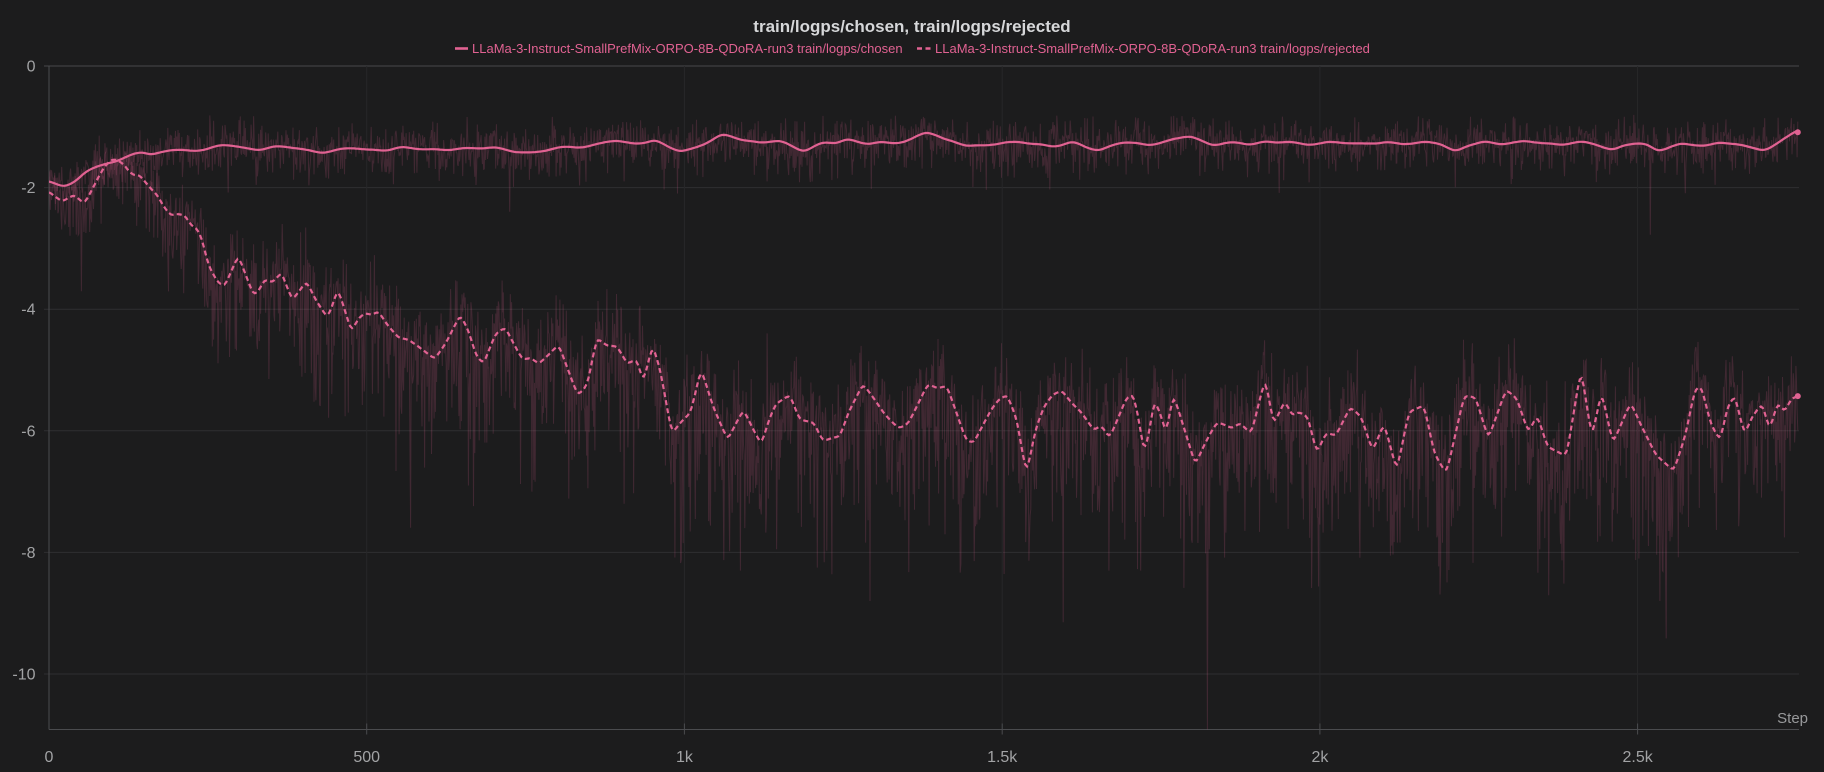  Describe the element at coordinates (911, 26) in the screenshot. I see `svg-text:train/logps/chosen, train/logp: train/logps/chosen, train/logps/rejected` at that location.